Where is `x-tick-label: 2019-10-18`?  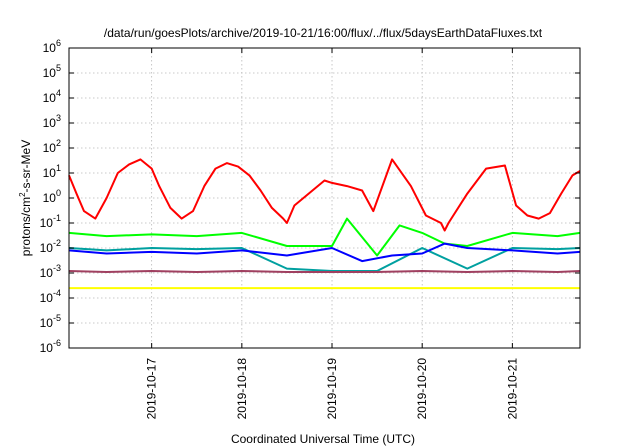
x-tick-label: 2019-10-18 is located at coordinates (242, 389).